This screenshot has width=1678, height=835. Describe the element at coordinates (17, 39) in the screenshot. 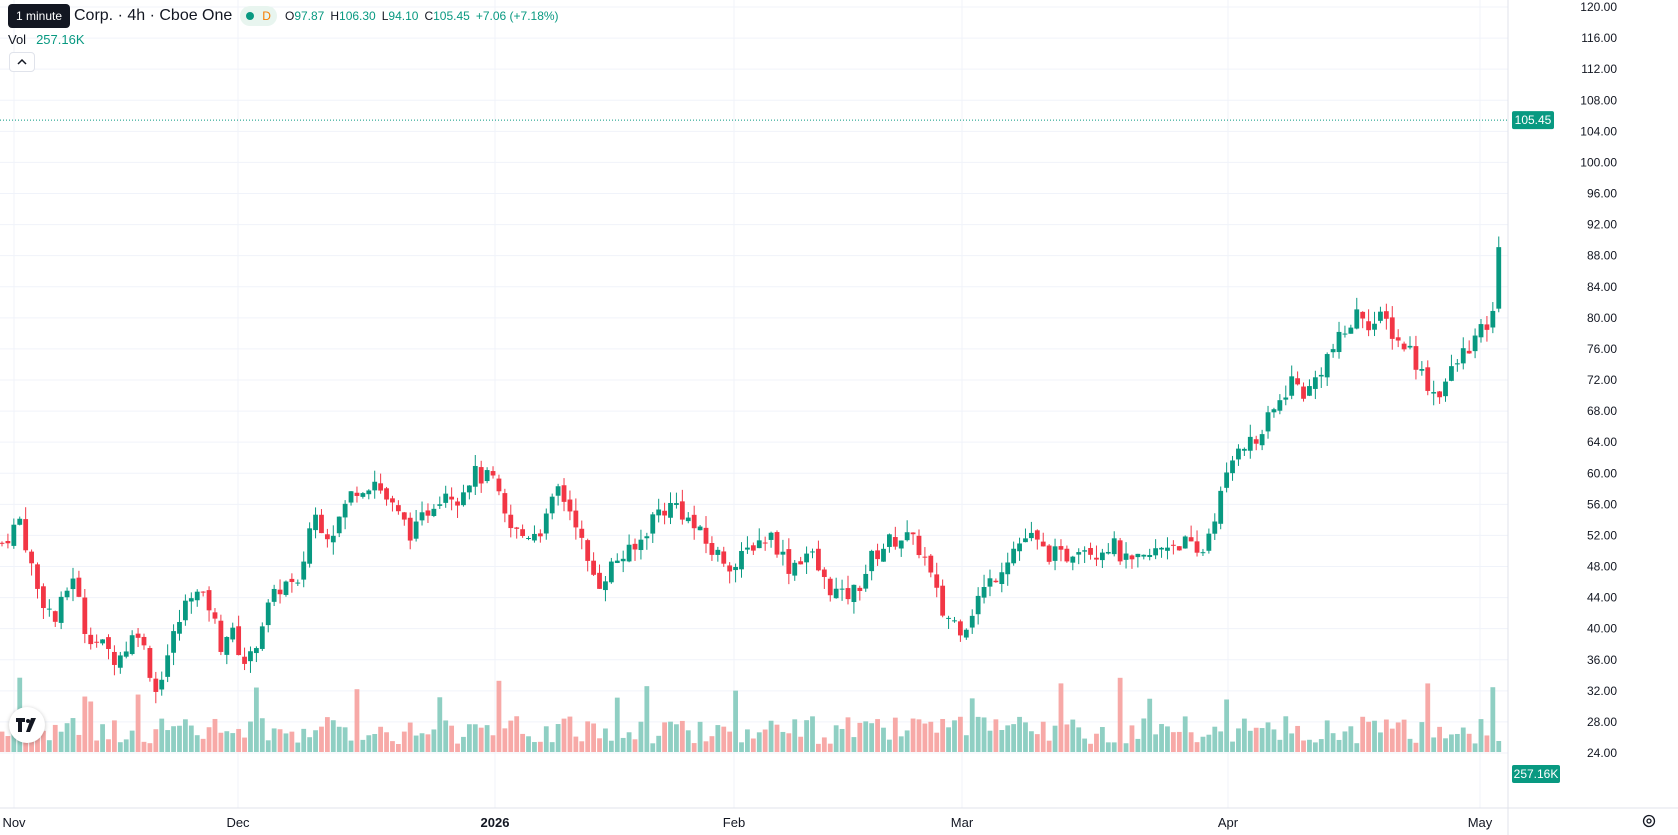

I see `volume-label: Vol` at that location.